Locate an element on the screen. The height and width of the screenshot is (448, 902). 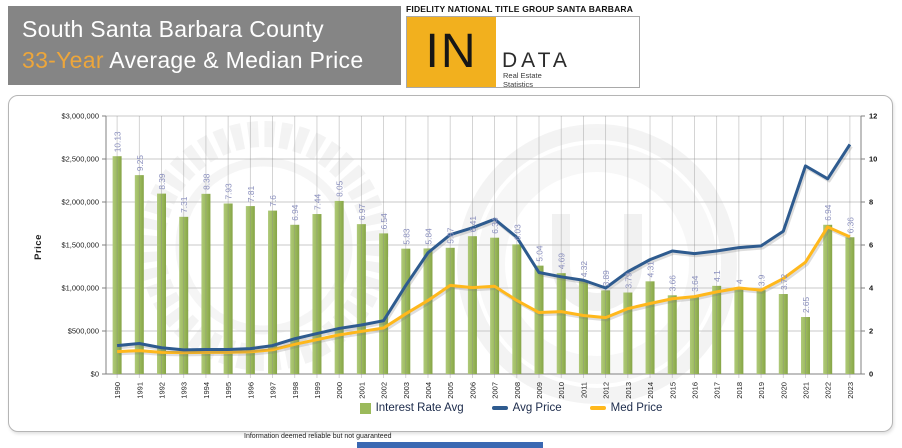
x-axis-year-label: 1994 is located at coordinates (206, 390).